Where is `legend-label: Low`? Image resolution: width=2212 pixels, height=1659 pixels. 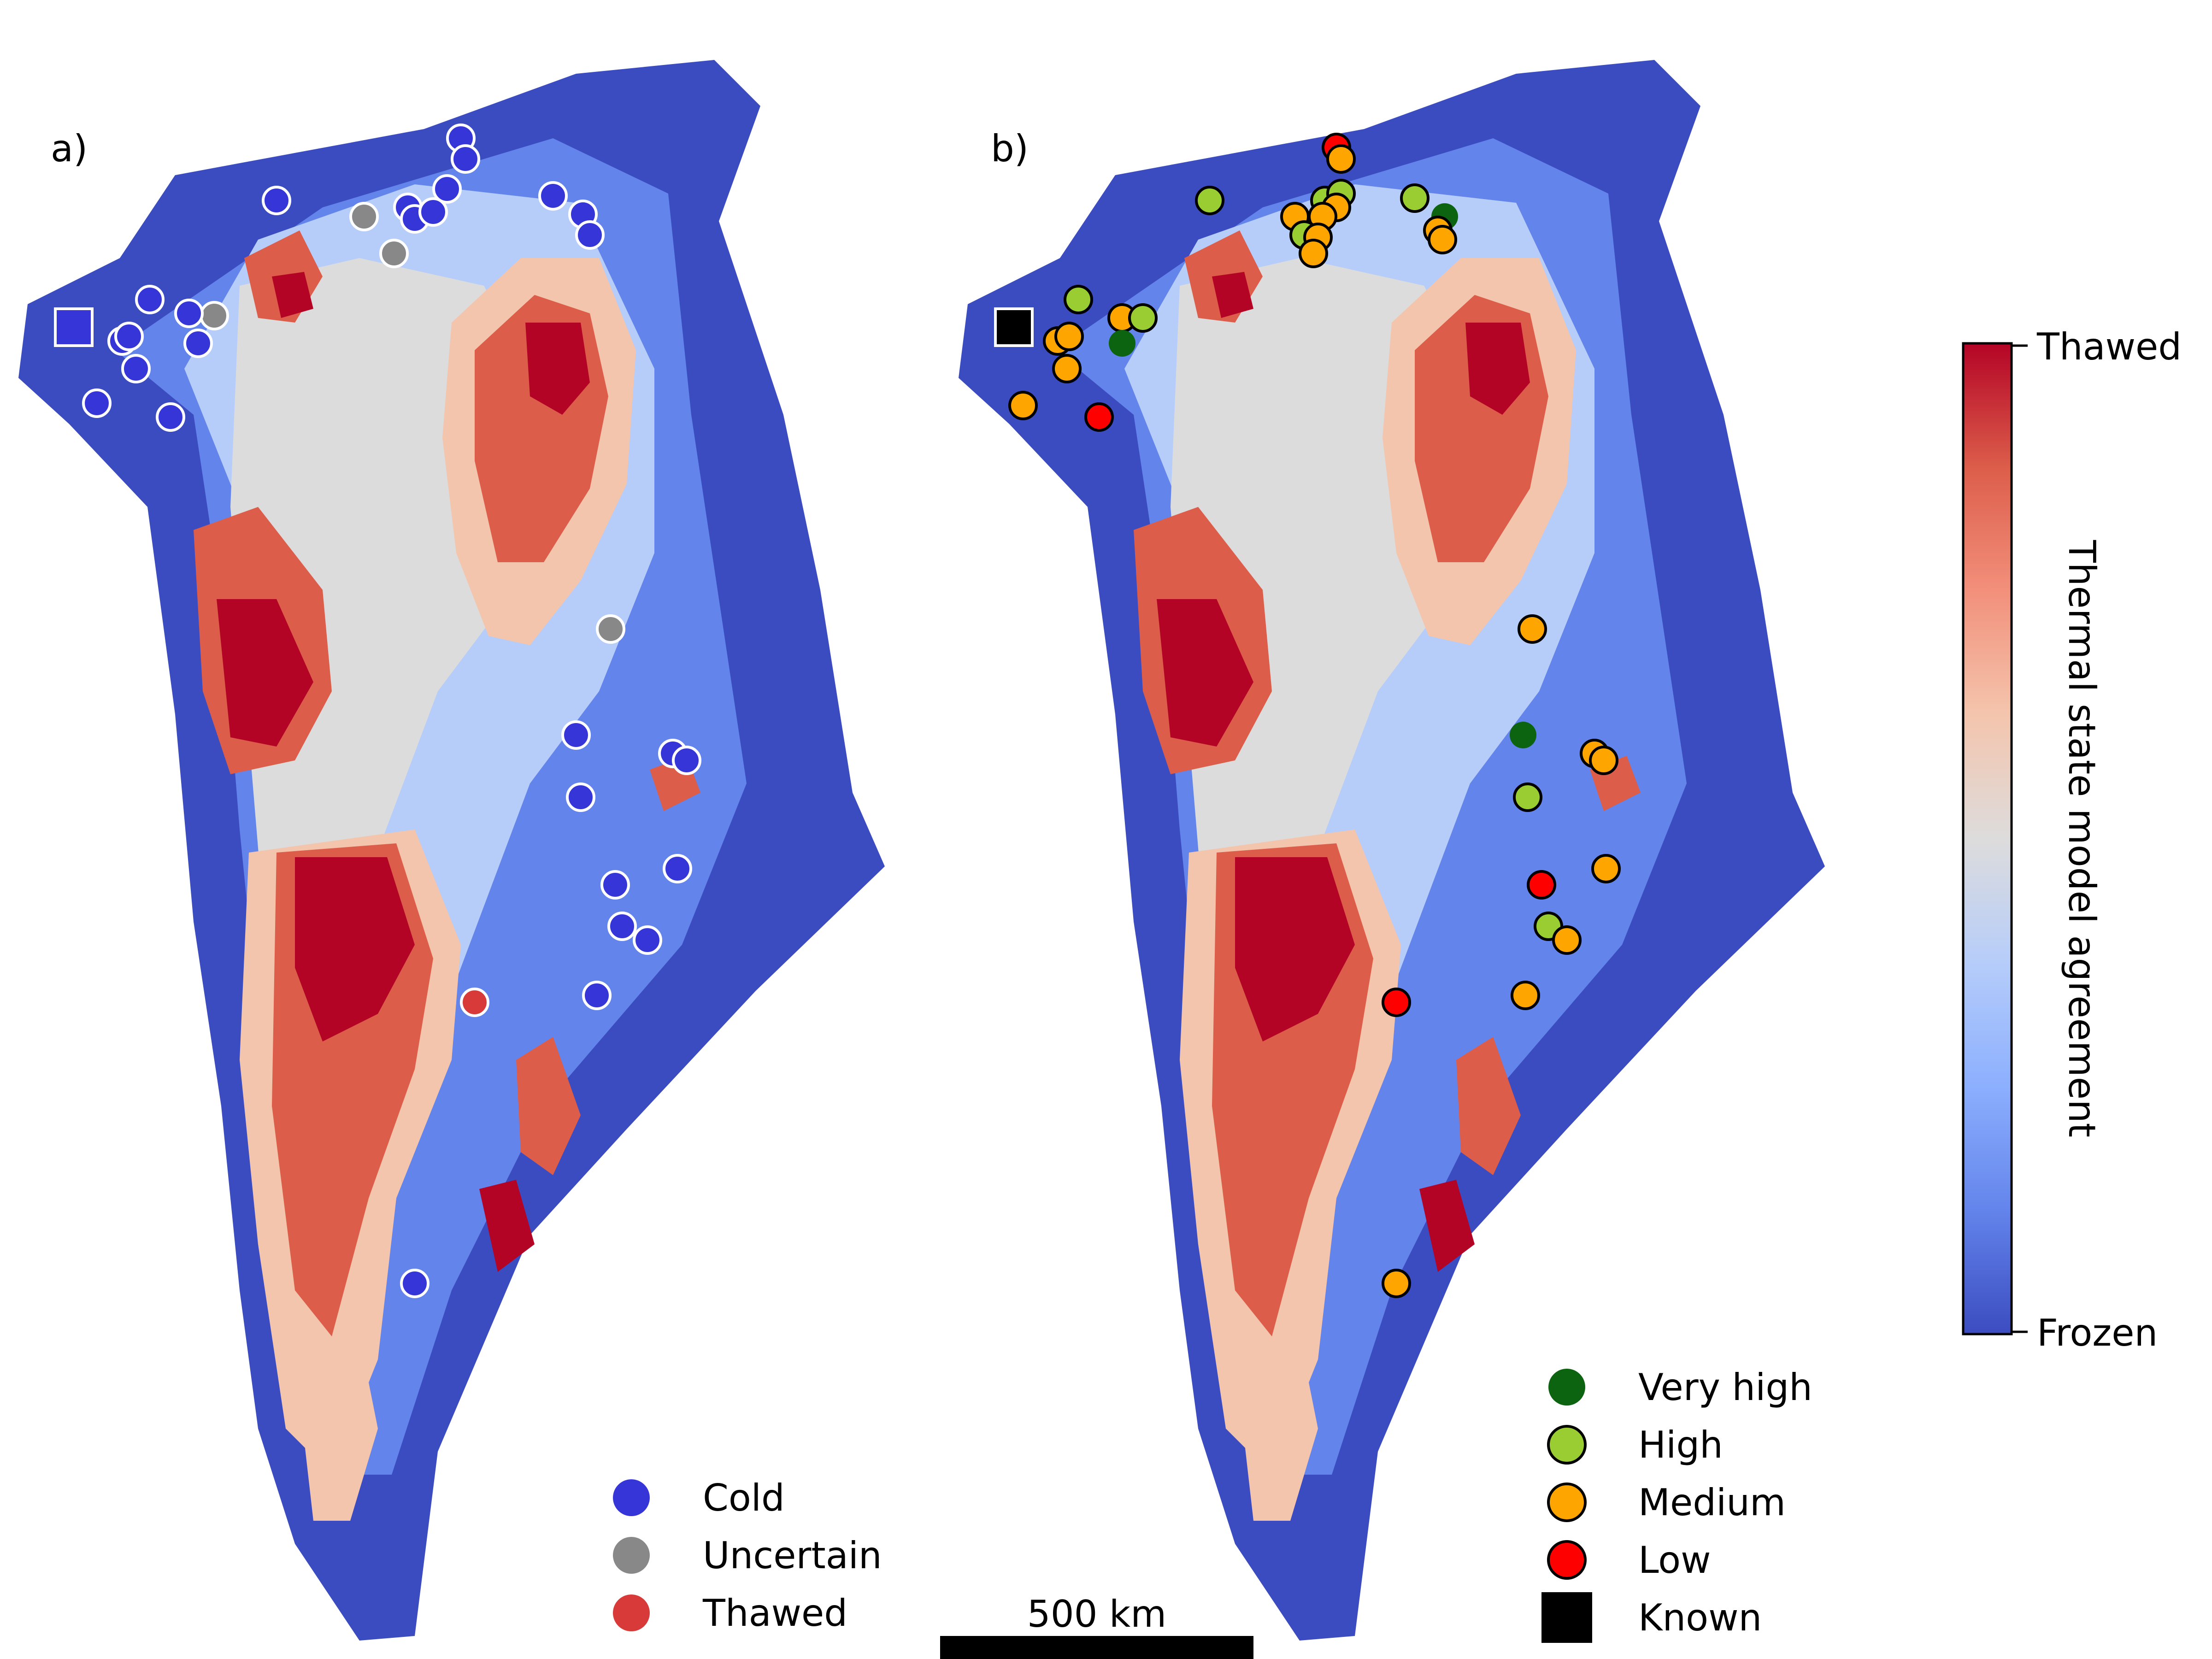
legend-label: Low is located at coordinates (1674, 1560).